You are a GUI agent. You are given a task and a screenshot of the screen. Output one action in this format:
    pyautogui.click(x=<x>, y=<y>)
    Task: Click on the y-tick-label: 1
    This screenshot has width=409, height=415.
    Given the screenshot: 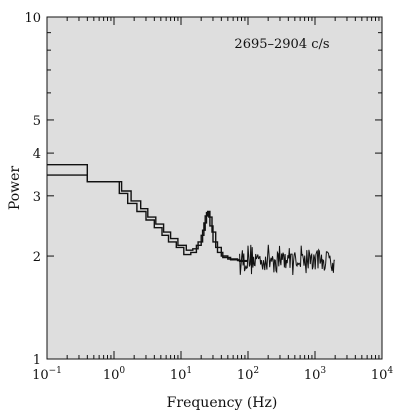 What is the action you would take?
    pyautogui.click(x=37, y=360)
    